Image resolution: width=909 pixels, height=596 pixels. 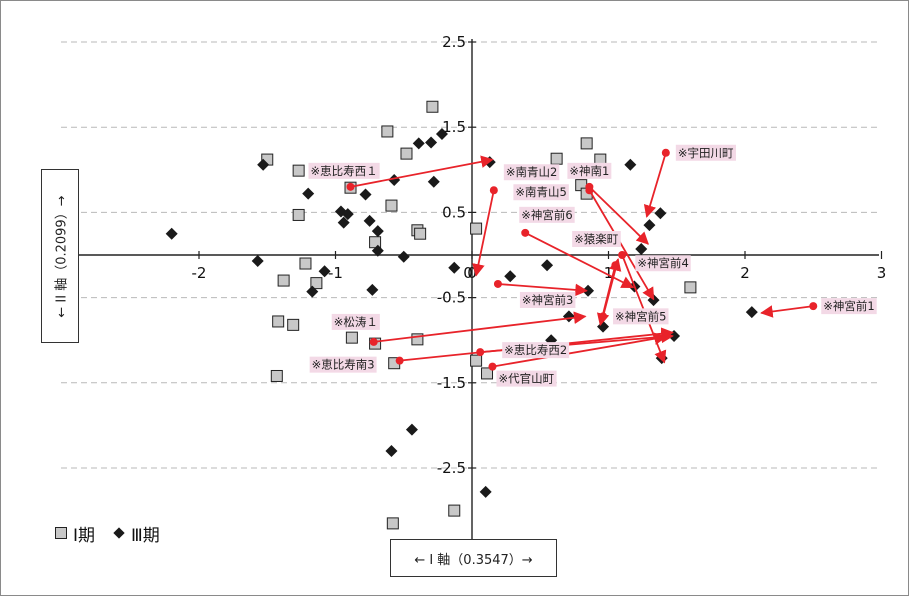 I want to click on y-tick-label-5: -2.5, so click(x=451, y=468).